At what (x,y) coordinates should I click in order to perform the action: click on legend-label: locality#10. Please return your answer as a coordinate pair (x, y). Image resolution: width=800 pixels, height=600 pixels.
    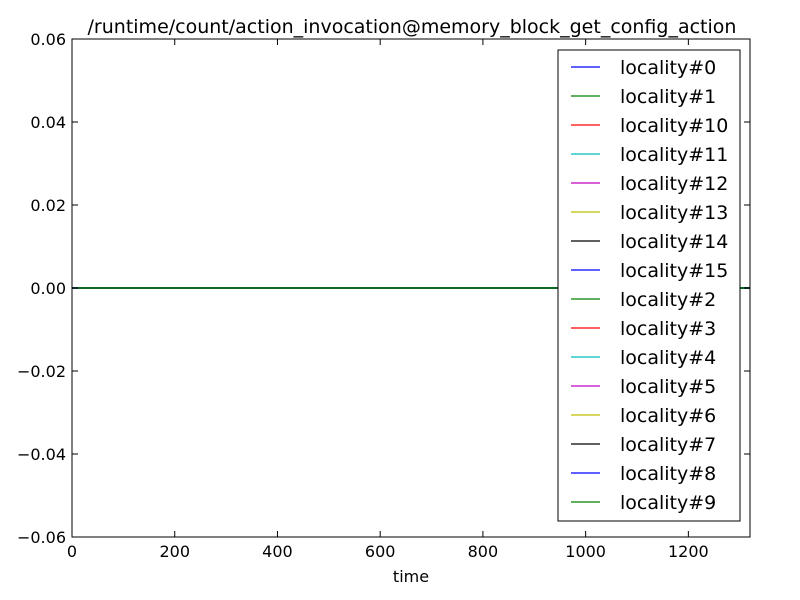
    Looking at the image, I should click on (674, 126).